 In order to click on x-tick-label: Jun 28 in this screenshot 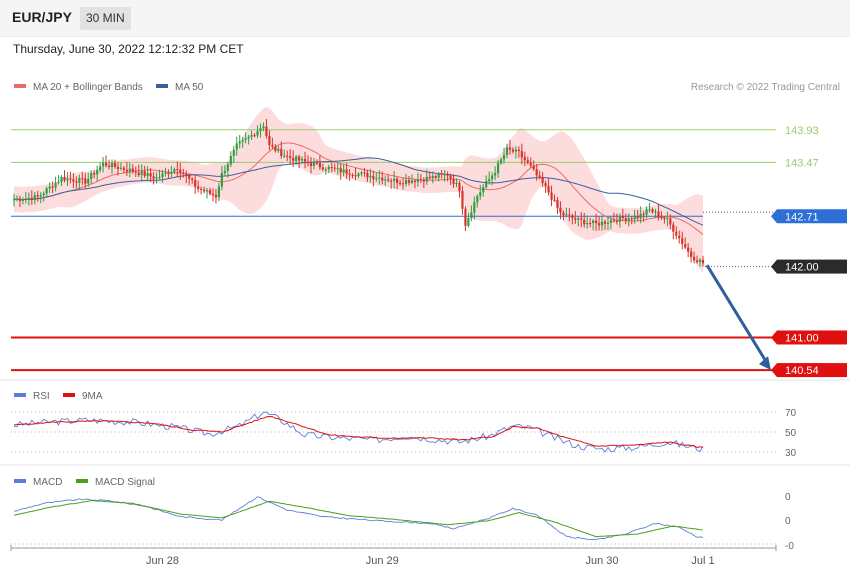, I will do `click(162, 561)`.